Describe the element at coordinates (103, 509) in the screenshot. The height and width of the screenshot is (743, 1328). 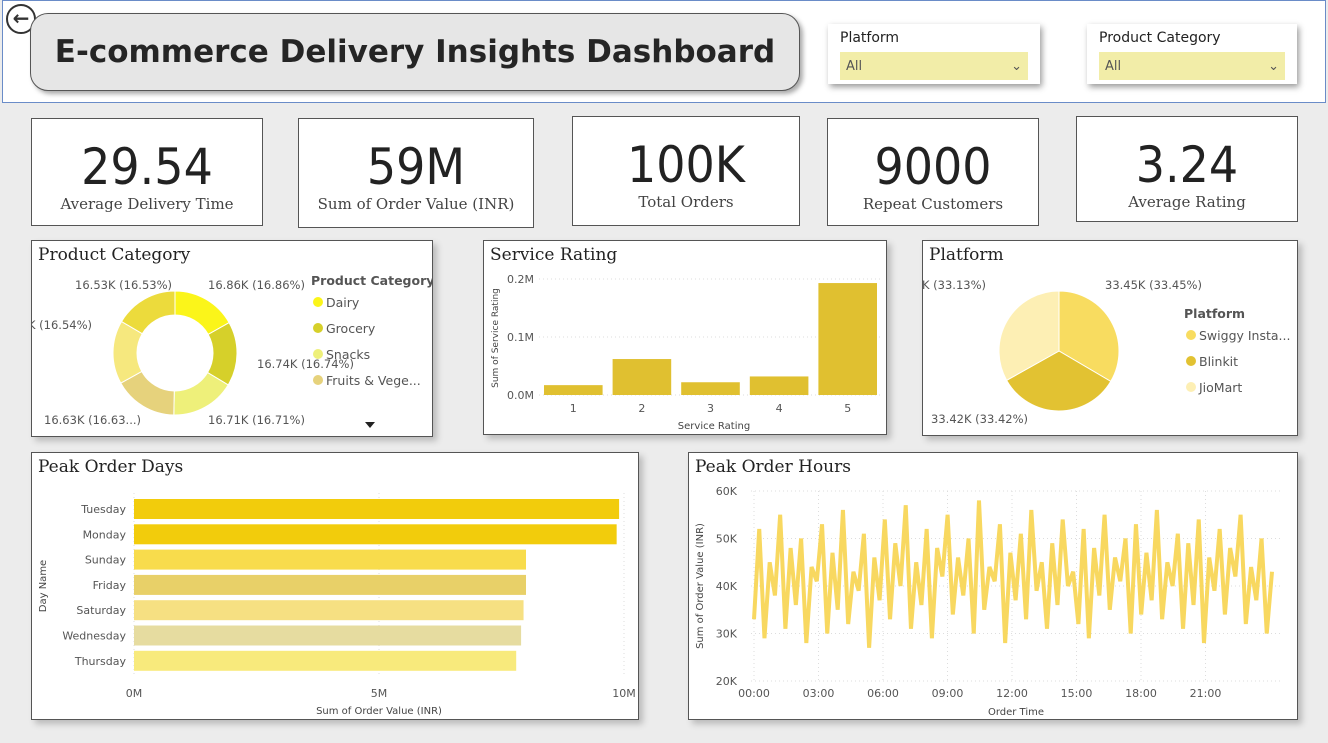
I see `y-tick-label: Tuesday` at that location.